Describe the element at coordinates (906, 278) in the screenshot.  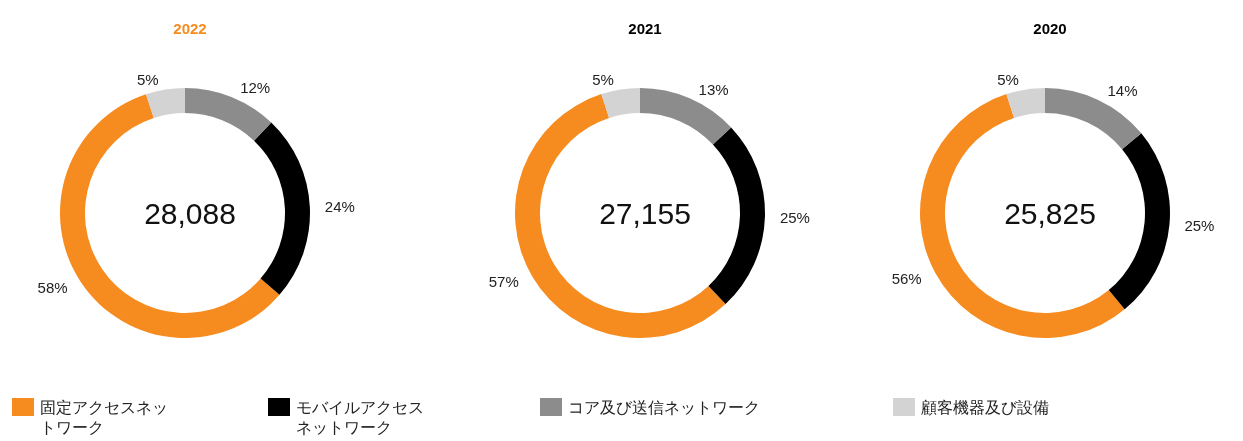
I see `data-label: 56%` at that location.